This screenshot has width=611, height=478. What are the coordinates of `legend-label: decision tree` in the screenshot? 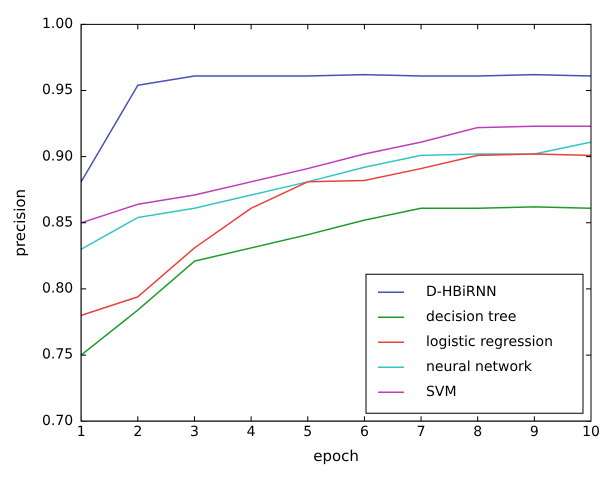 It's located at (471, 316).